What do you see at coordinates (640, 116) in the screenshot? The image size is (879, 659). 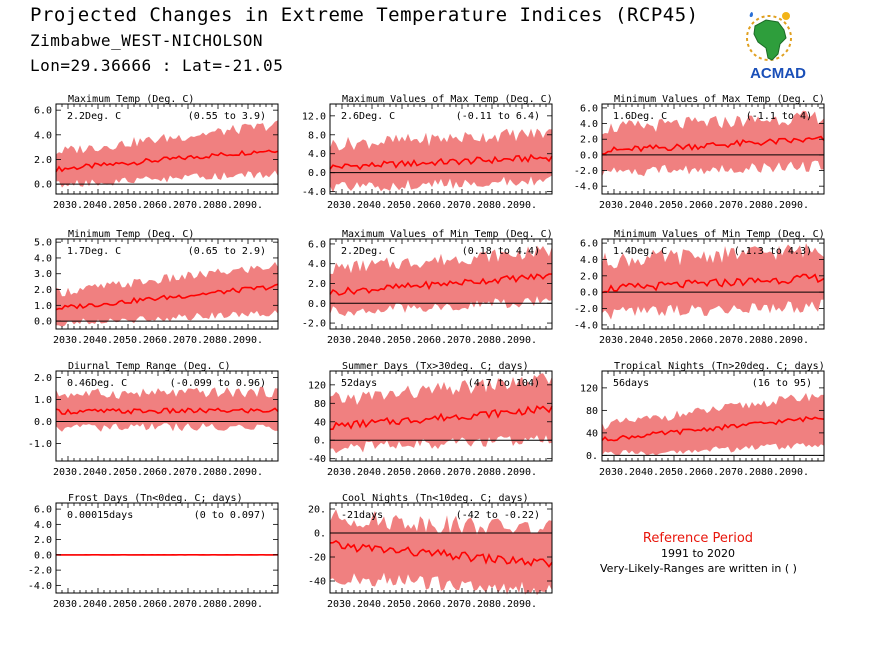 I see `panel-value-label: 1.6Deg. C` at bounding box center [640, 116].